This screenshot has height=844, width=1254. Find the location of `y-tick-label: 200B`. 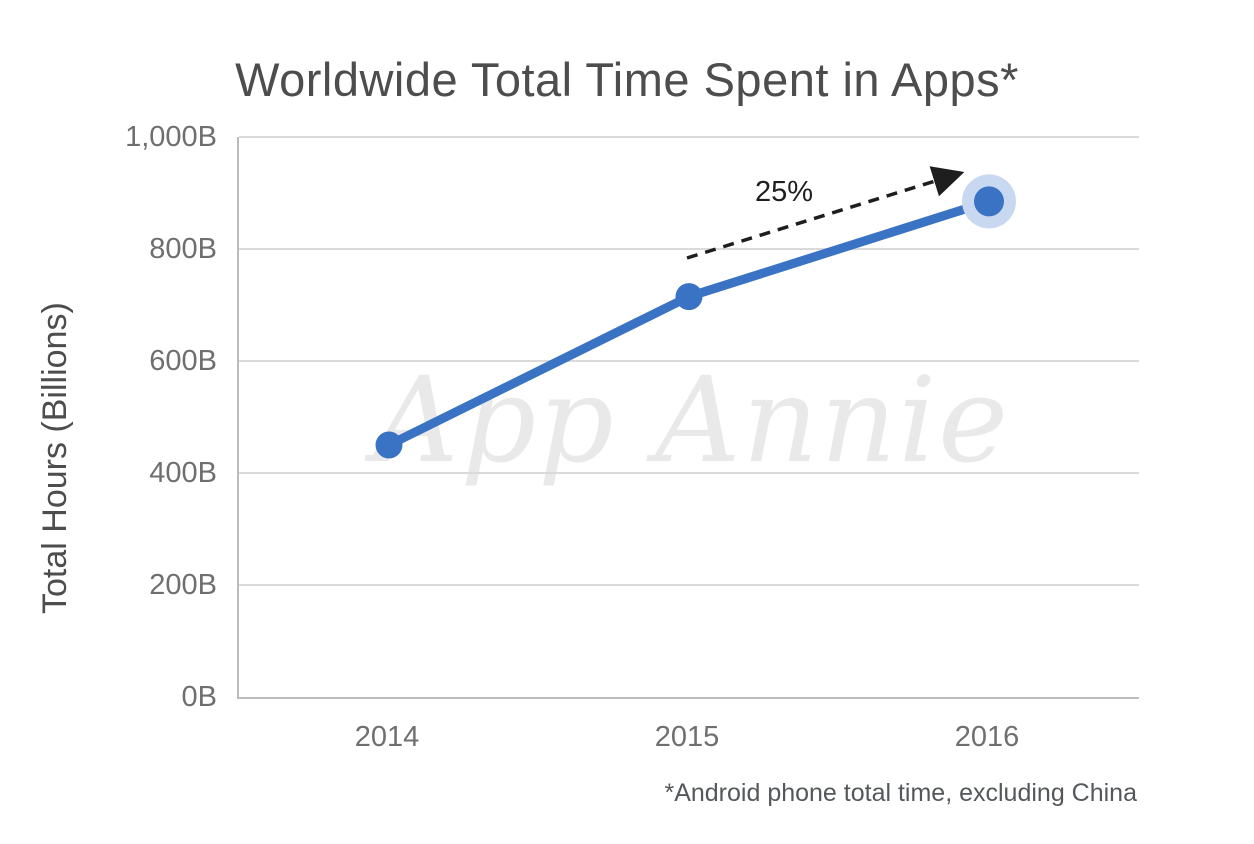

y-tick-label: 200B is located at coordinates (183, 585).